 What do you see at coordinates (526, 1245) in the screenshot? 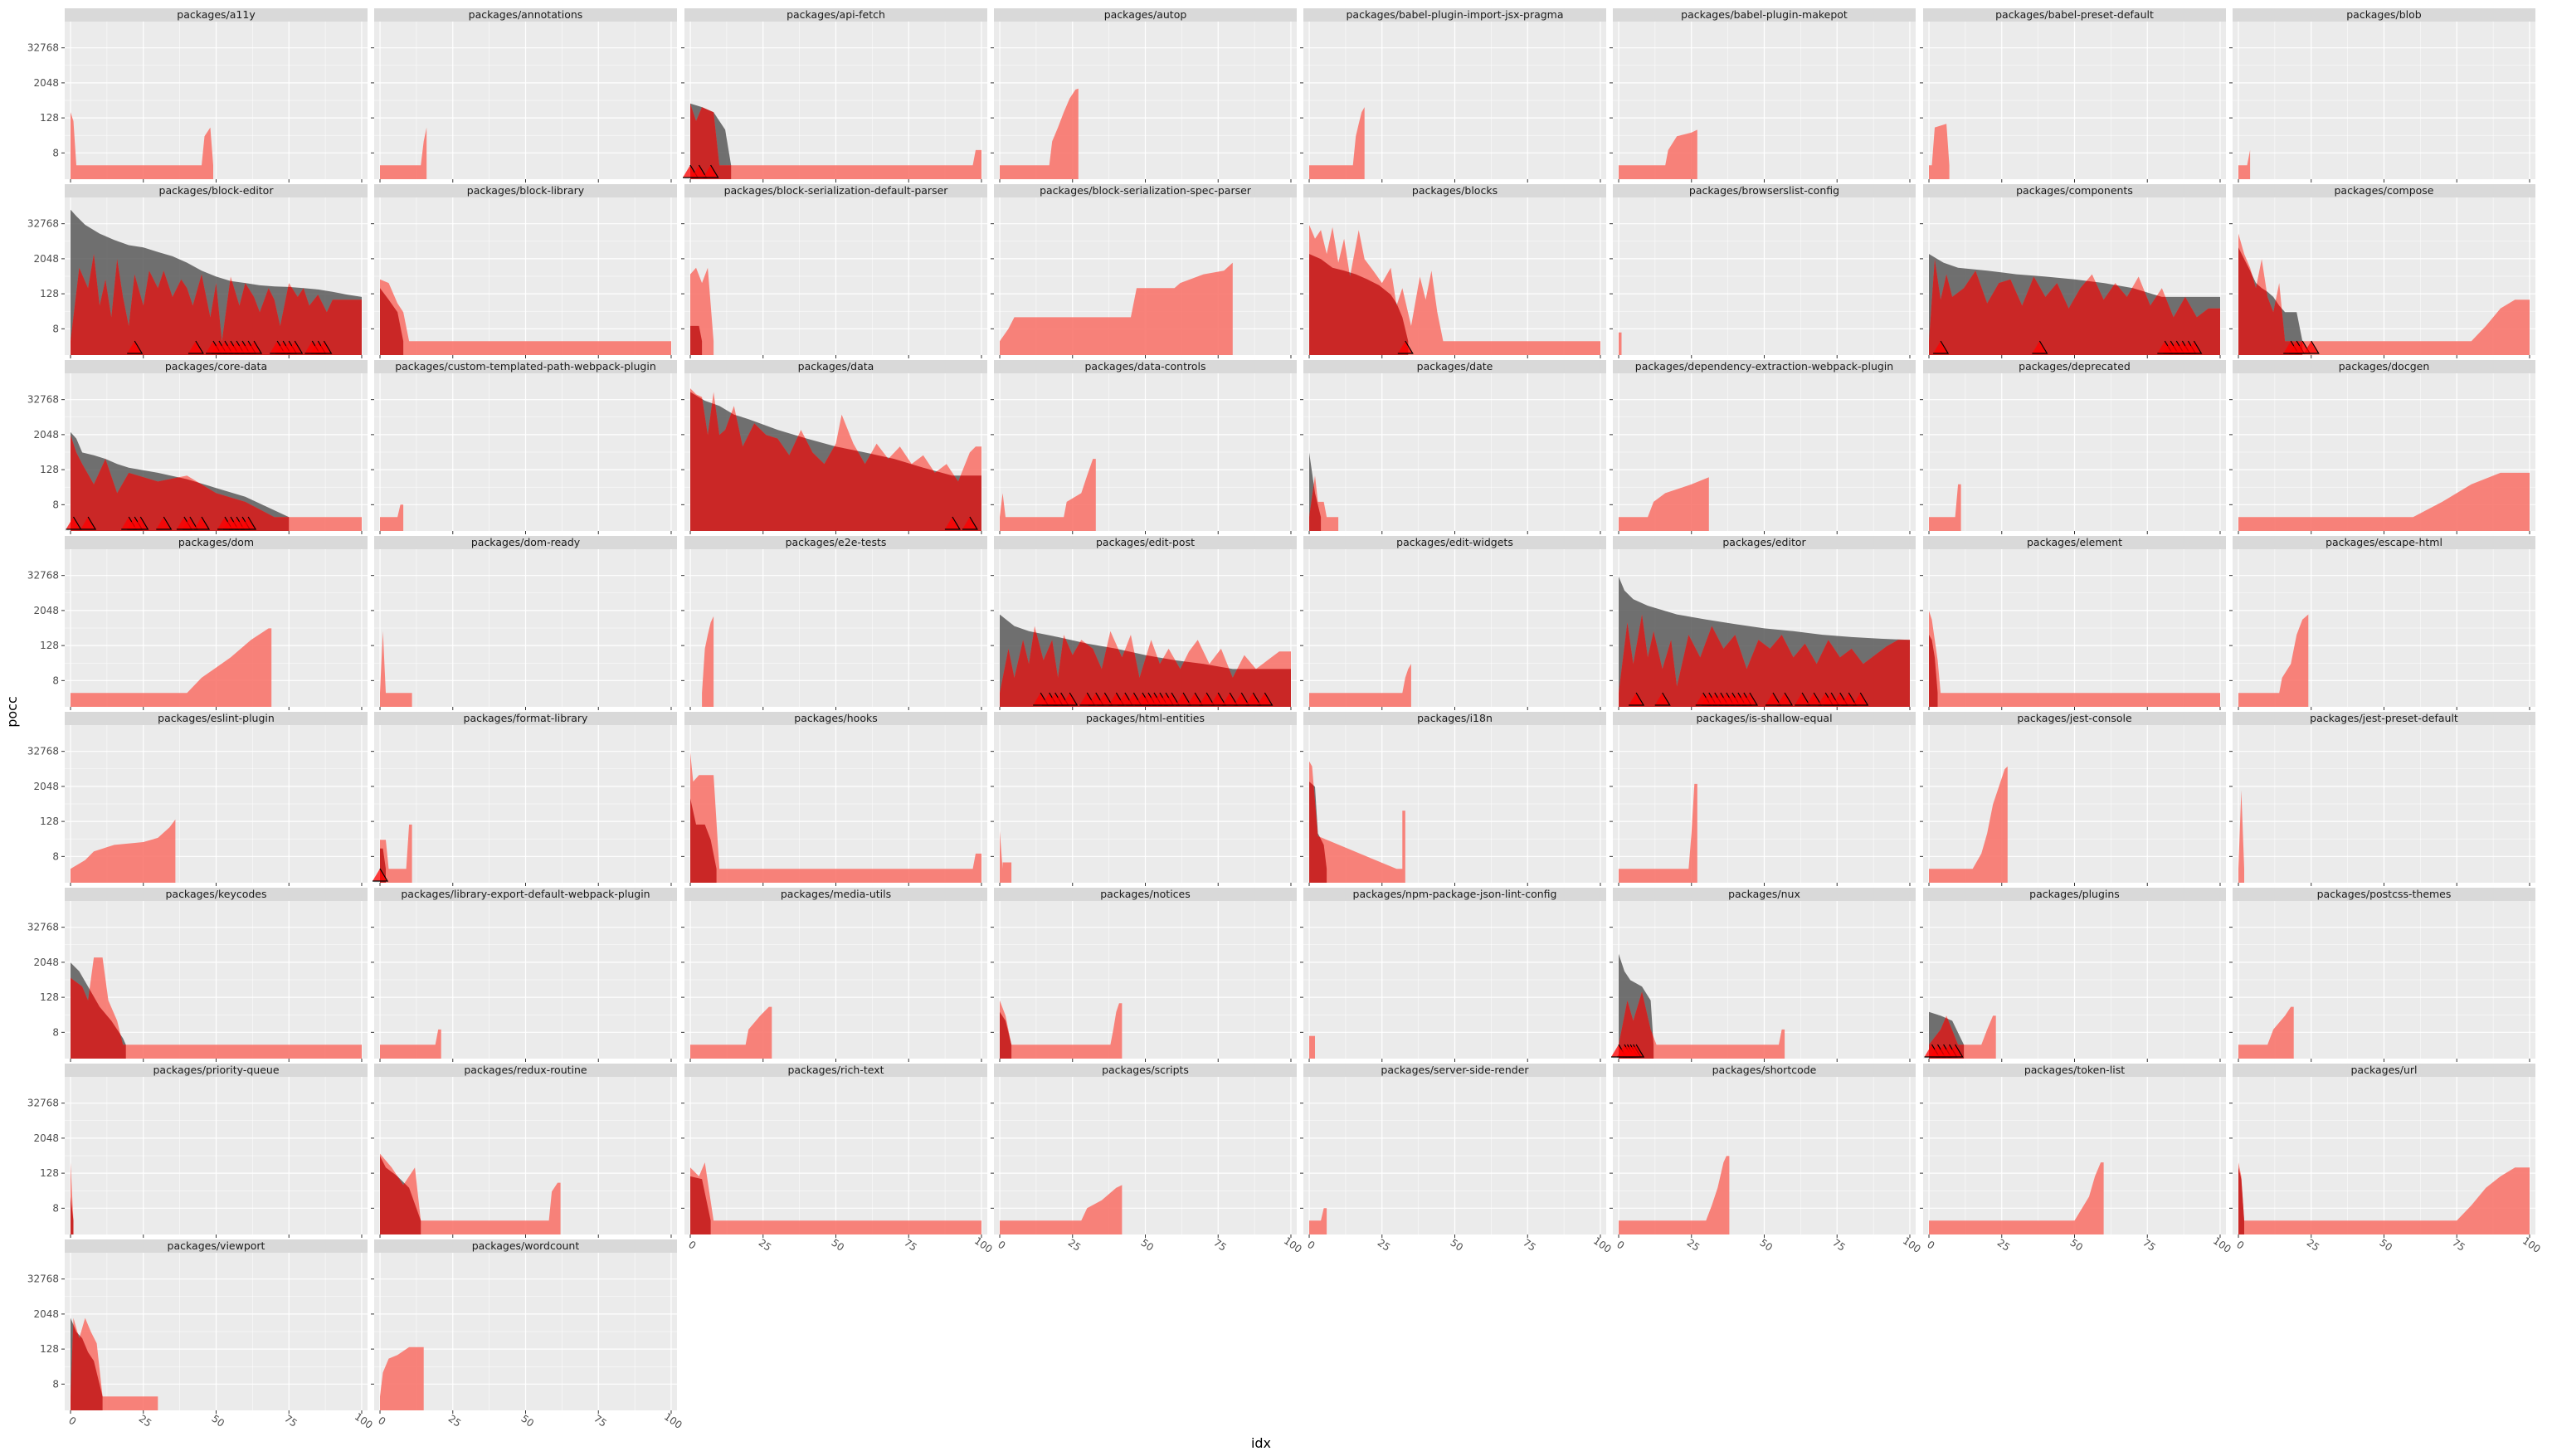
I see `facet-title: packages/wordcount` at bounding box center [526, 1245].